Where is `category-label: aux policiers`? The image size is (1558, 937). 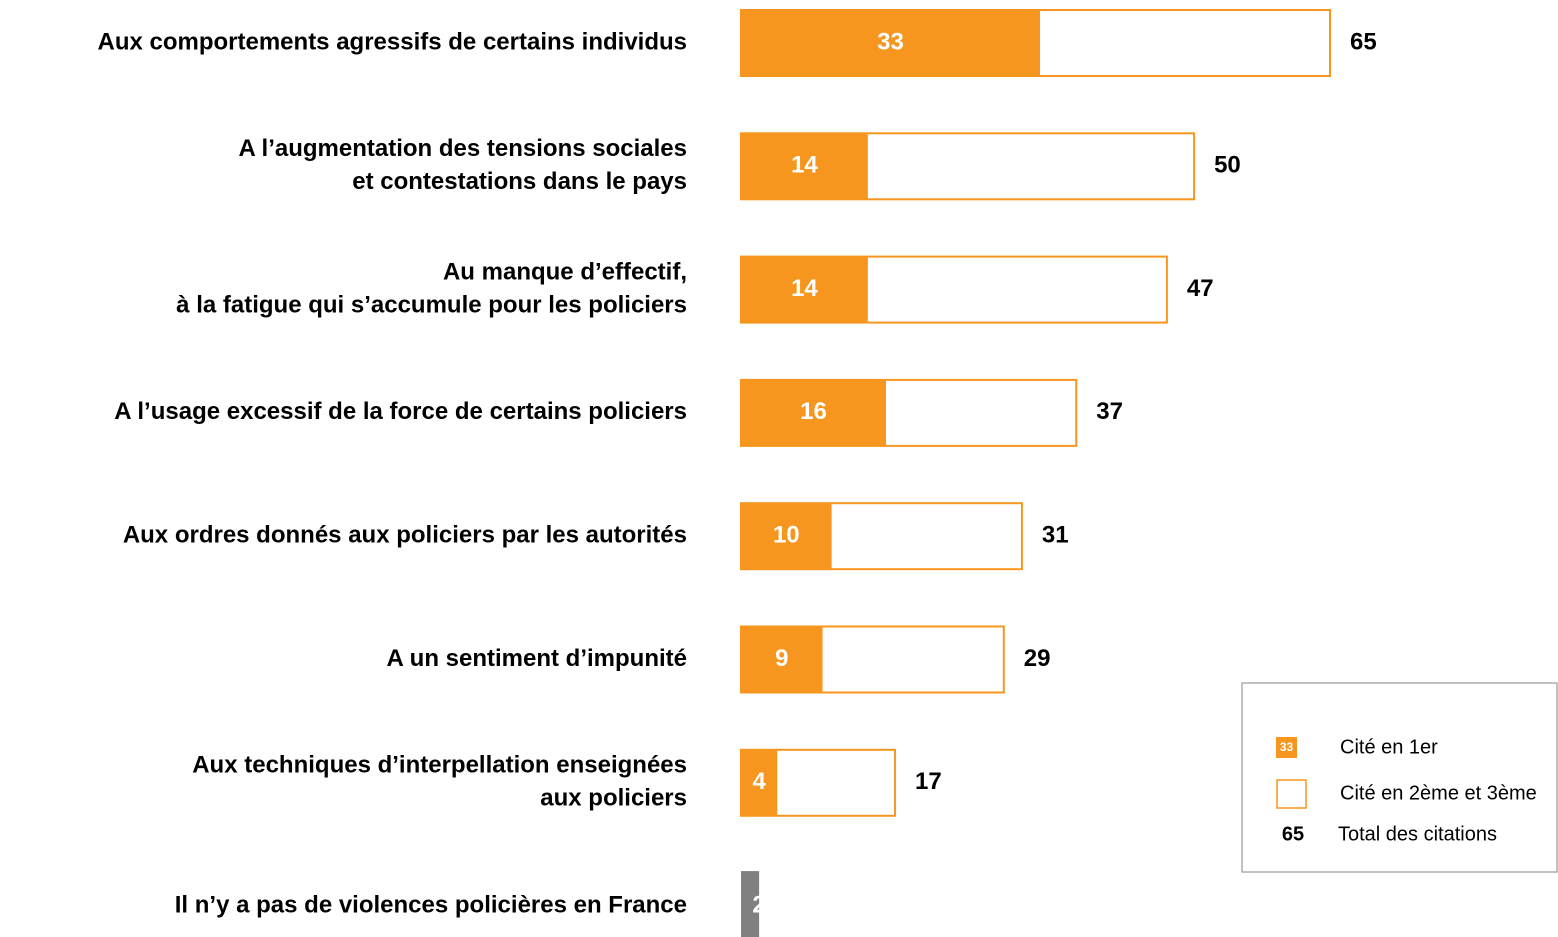
category-label: aux policiers is located at coordinates (613, 798).